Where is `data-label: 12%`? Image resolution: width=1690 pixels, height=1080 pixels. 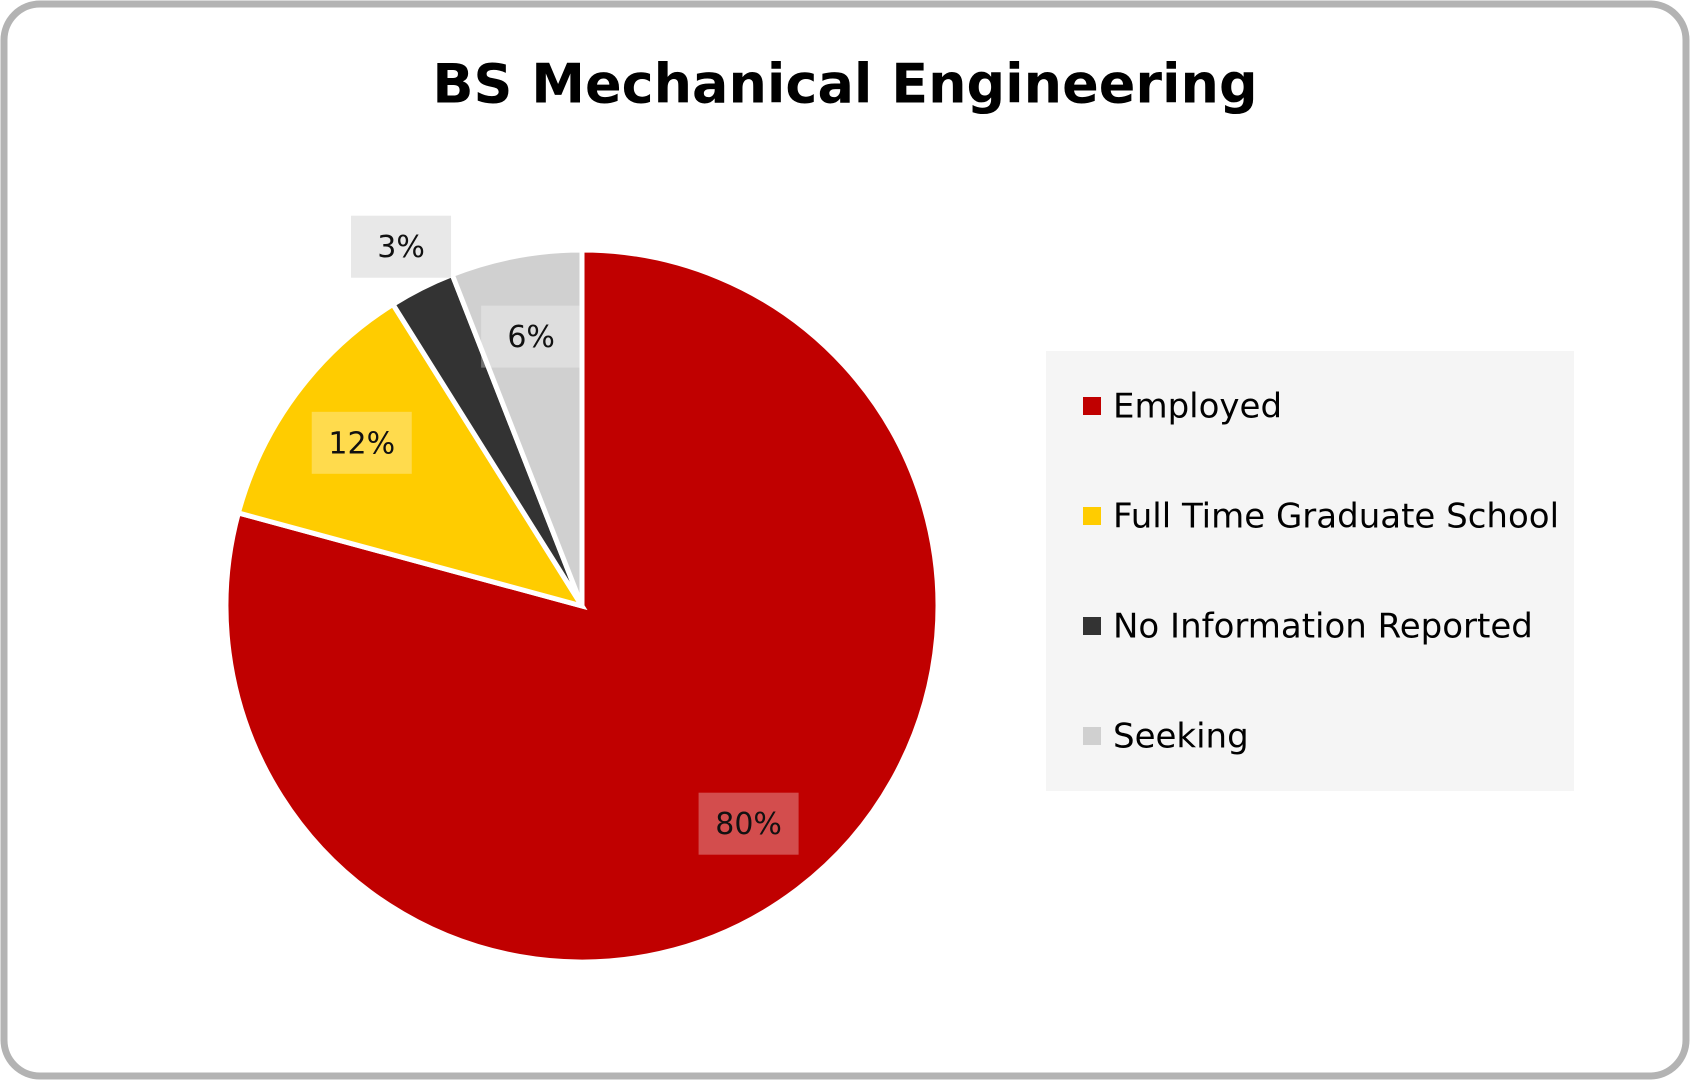 data-label: 12% is located at coordinates (361, 443).